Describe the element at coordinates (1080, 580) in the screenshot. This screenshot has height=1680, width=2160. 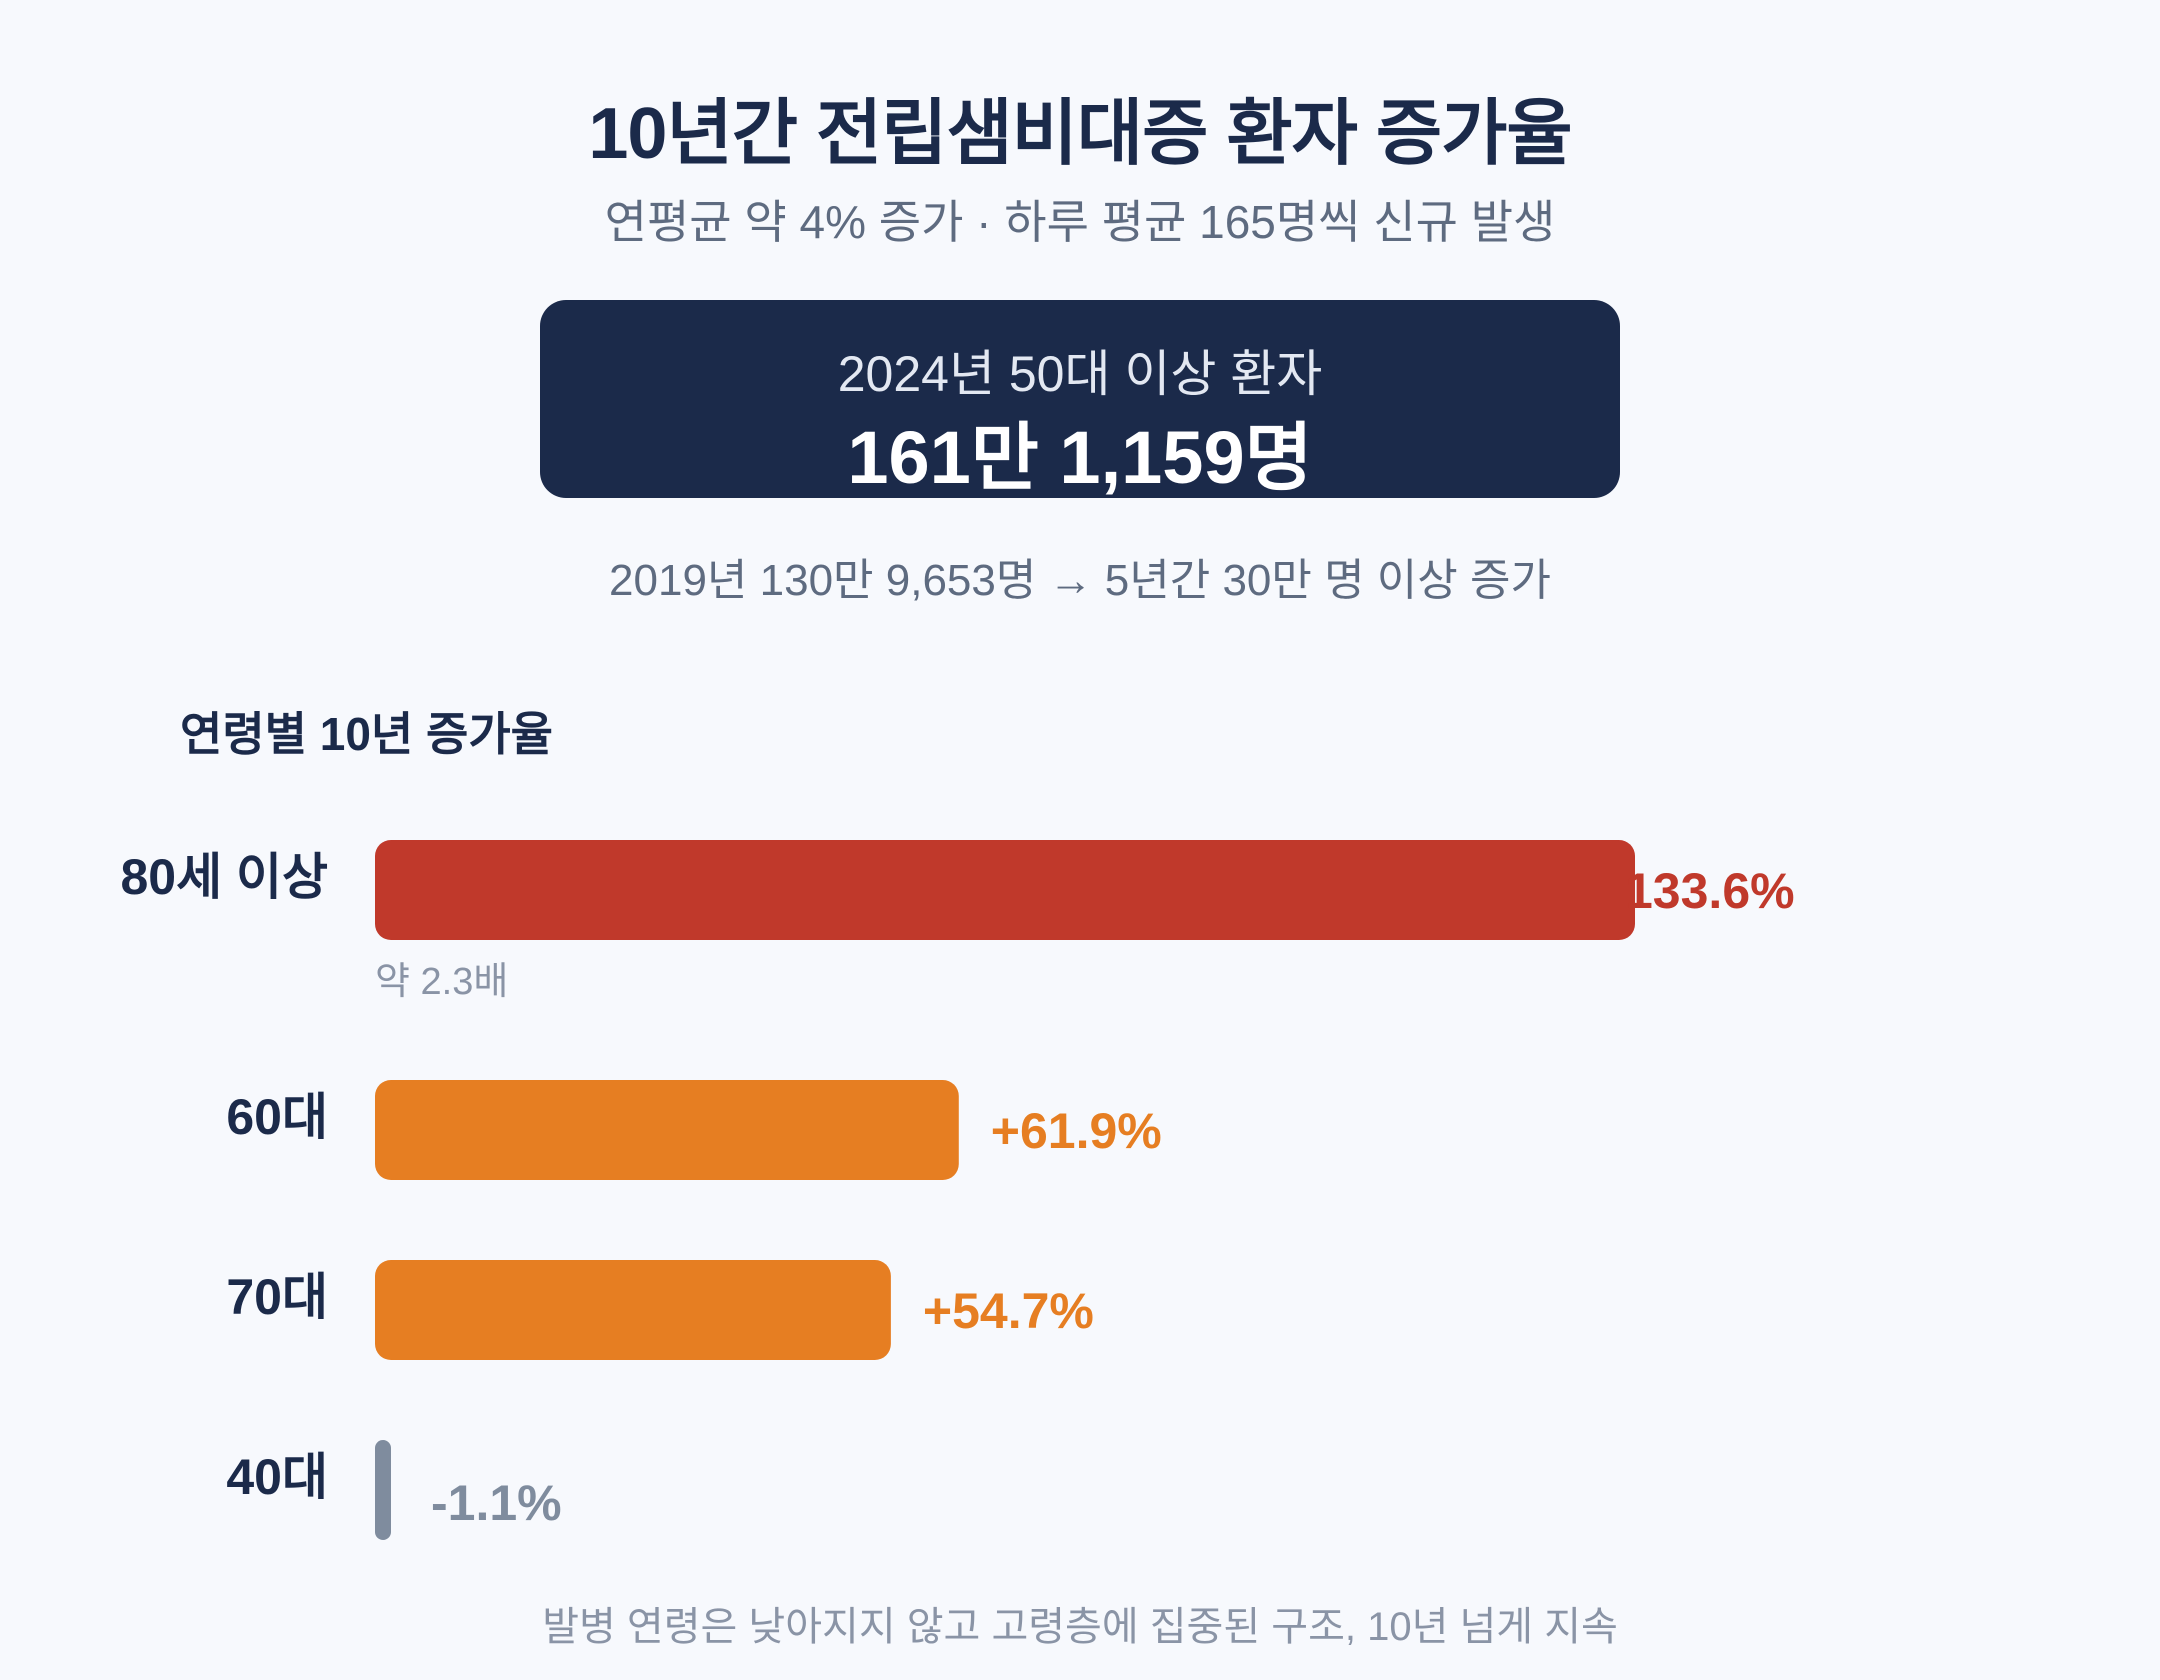
I see `comparison-text: 2019년 130만 9,653명 → 5년간 30만 명 이상 증가` at that location.